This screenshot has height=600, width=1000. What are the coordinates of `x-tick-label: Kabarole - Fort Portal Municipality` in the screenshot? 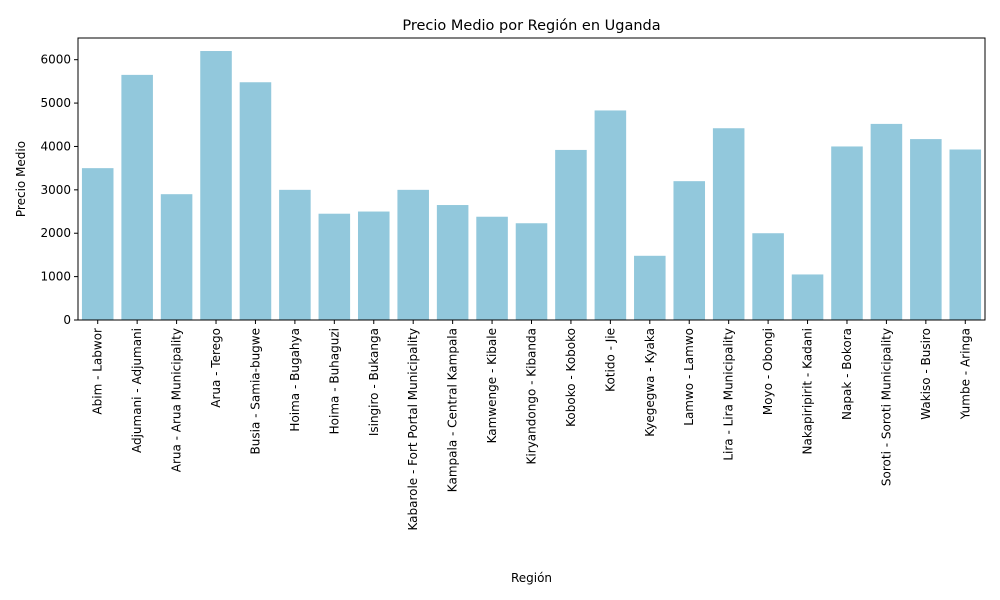 It's located at (413, 429).